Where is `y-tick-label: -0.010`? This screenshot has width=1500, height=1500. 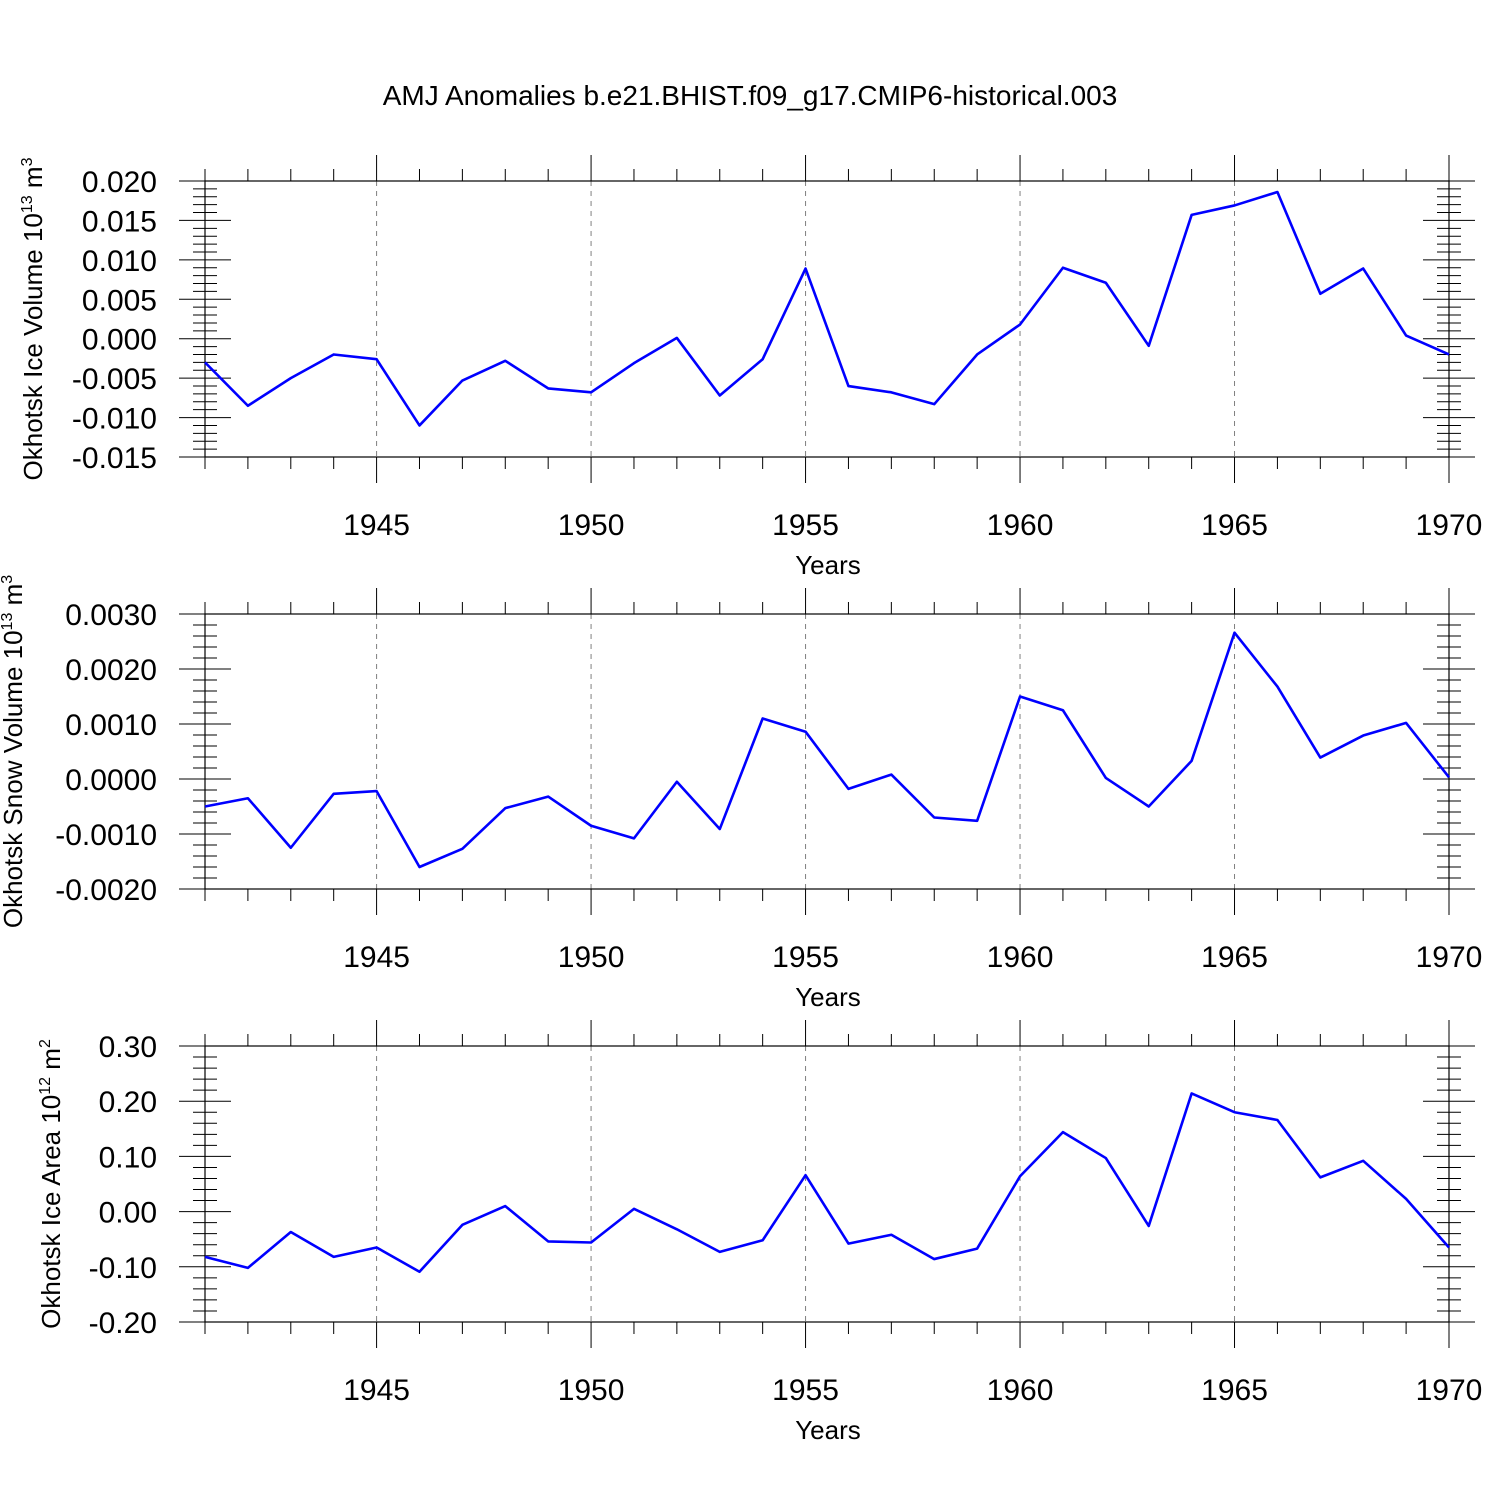 y-tick-label: -0.010 is located at coordinates (114, 419).